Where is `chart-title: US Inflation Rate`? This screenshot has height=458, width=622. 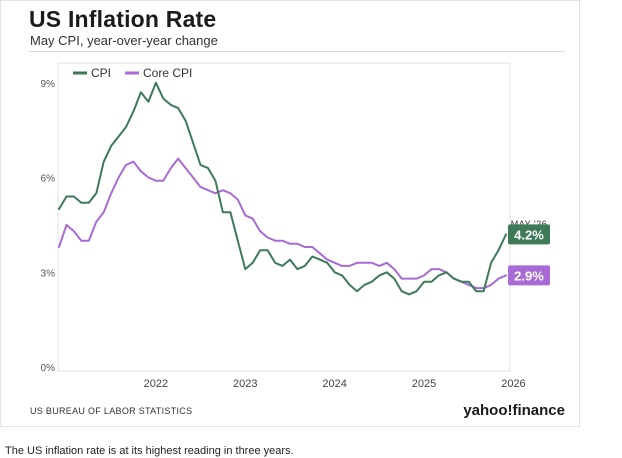
chart-title: US Inflation Rate is located at coordinates (123, 19).